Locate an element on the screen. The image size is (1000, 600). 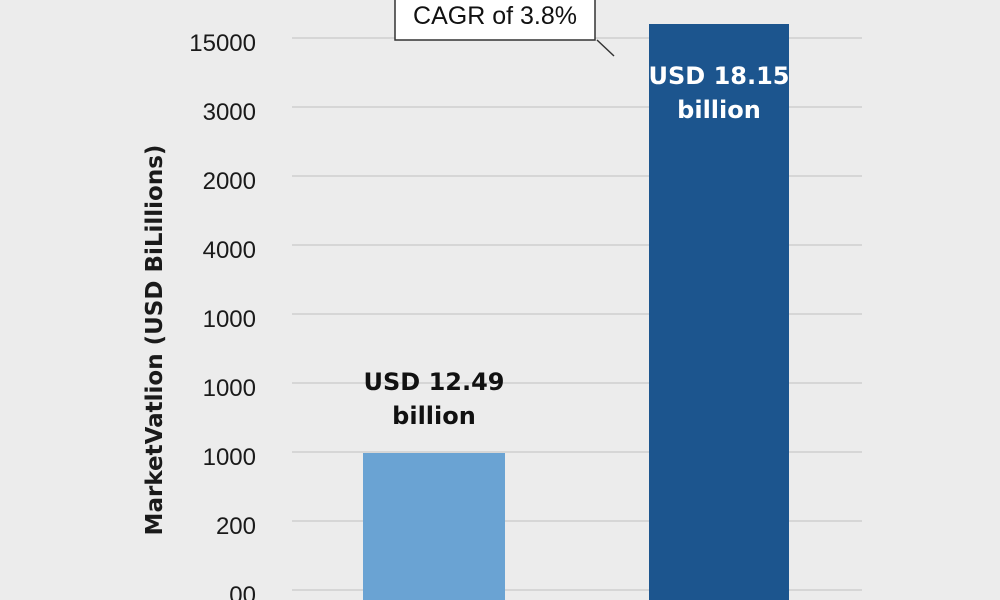
bar-1-data-label: billion is located at coordinates (434, 416).